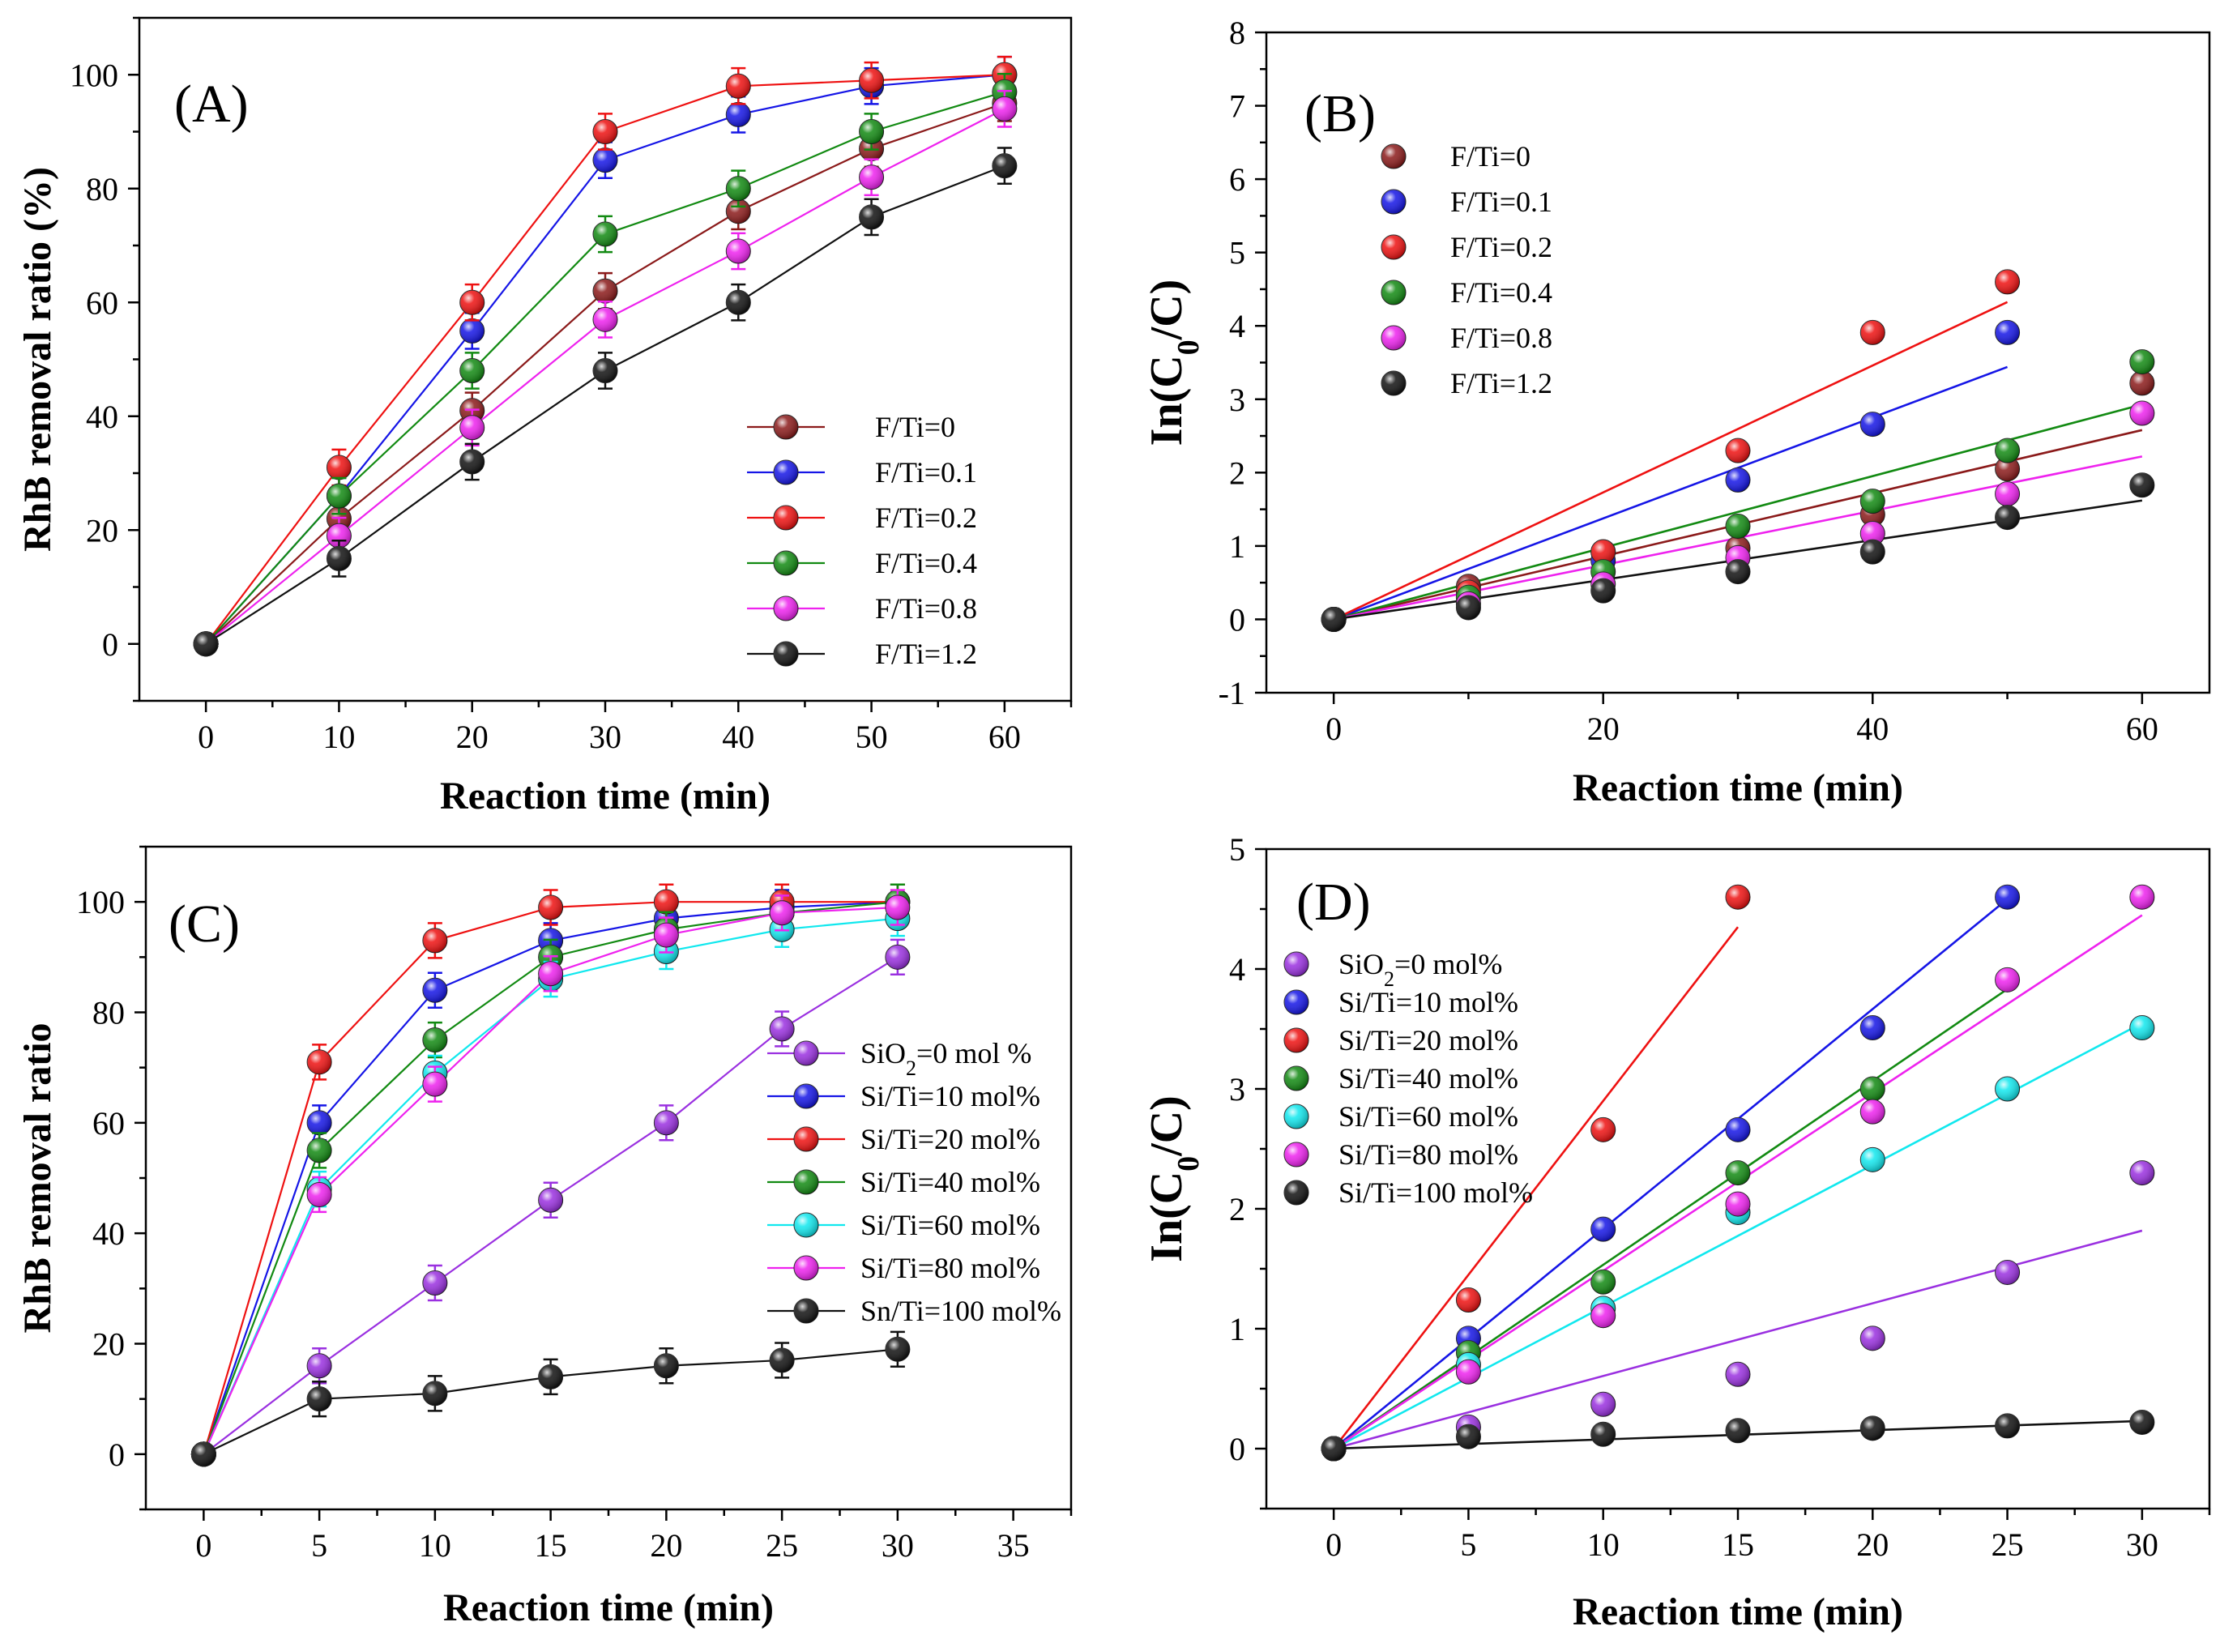 The image size is (2237, 1652). Describe the element at coordinates (1167, 1126) in the screenshot. I see `y-axis-title-rest: /C)` at that location.